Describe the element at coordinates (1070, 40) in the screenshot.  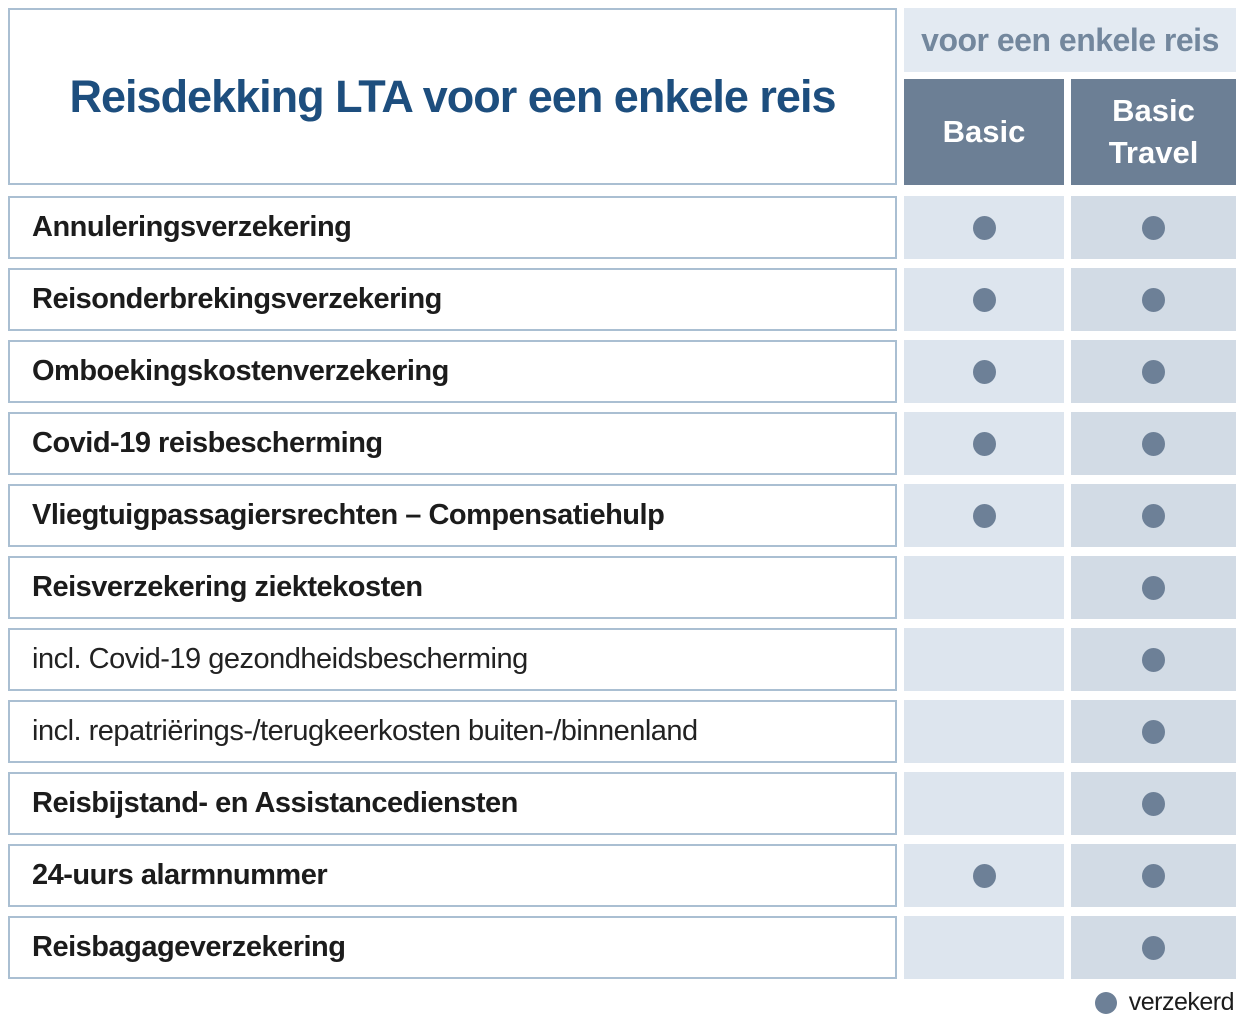
I see `group-header: voor een enkele reis` at that location.